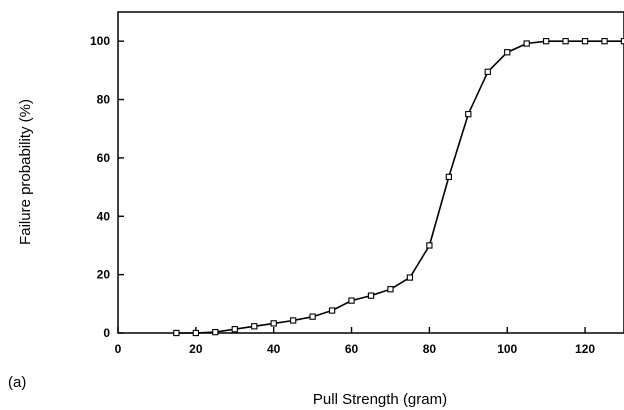 The width and height of the screenshot is (624, 410). What do you see at coordinates (585, 349) in the screenshot?
I see `x-tick-label: 120` at bounding box center [585, 349].